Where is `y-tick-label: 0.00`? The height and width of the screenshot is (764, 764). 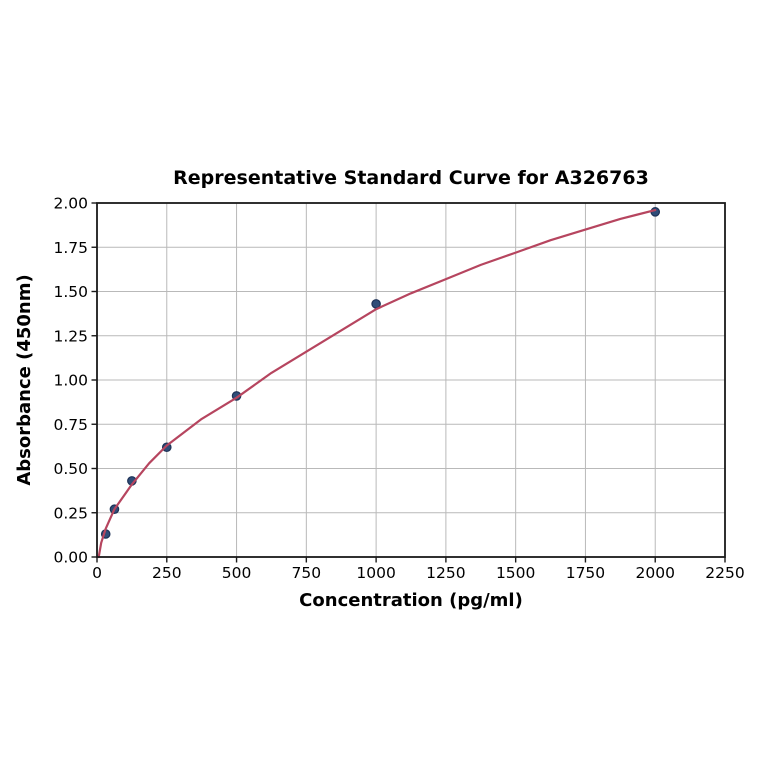 y-tick-label: 0.00 is located at coordinates (70, 558).